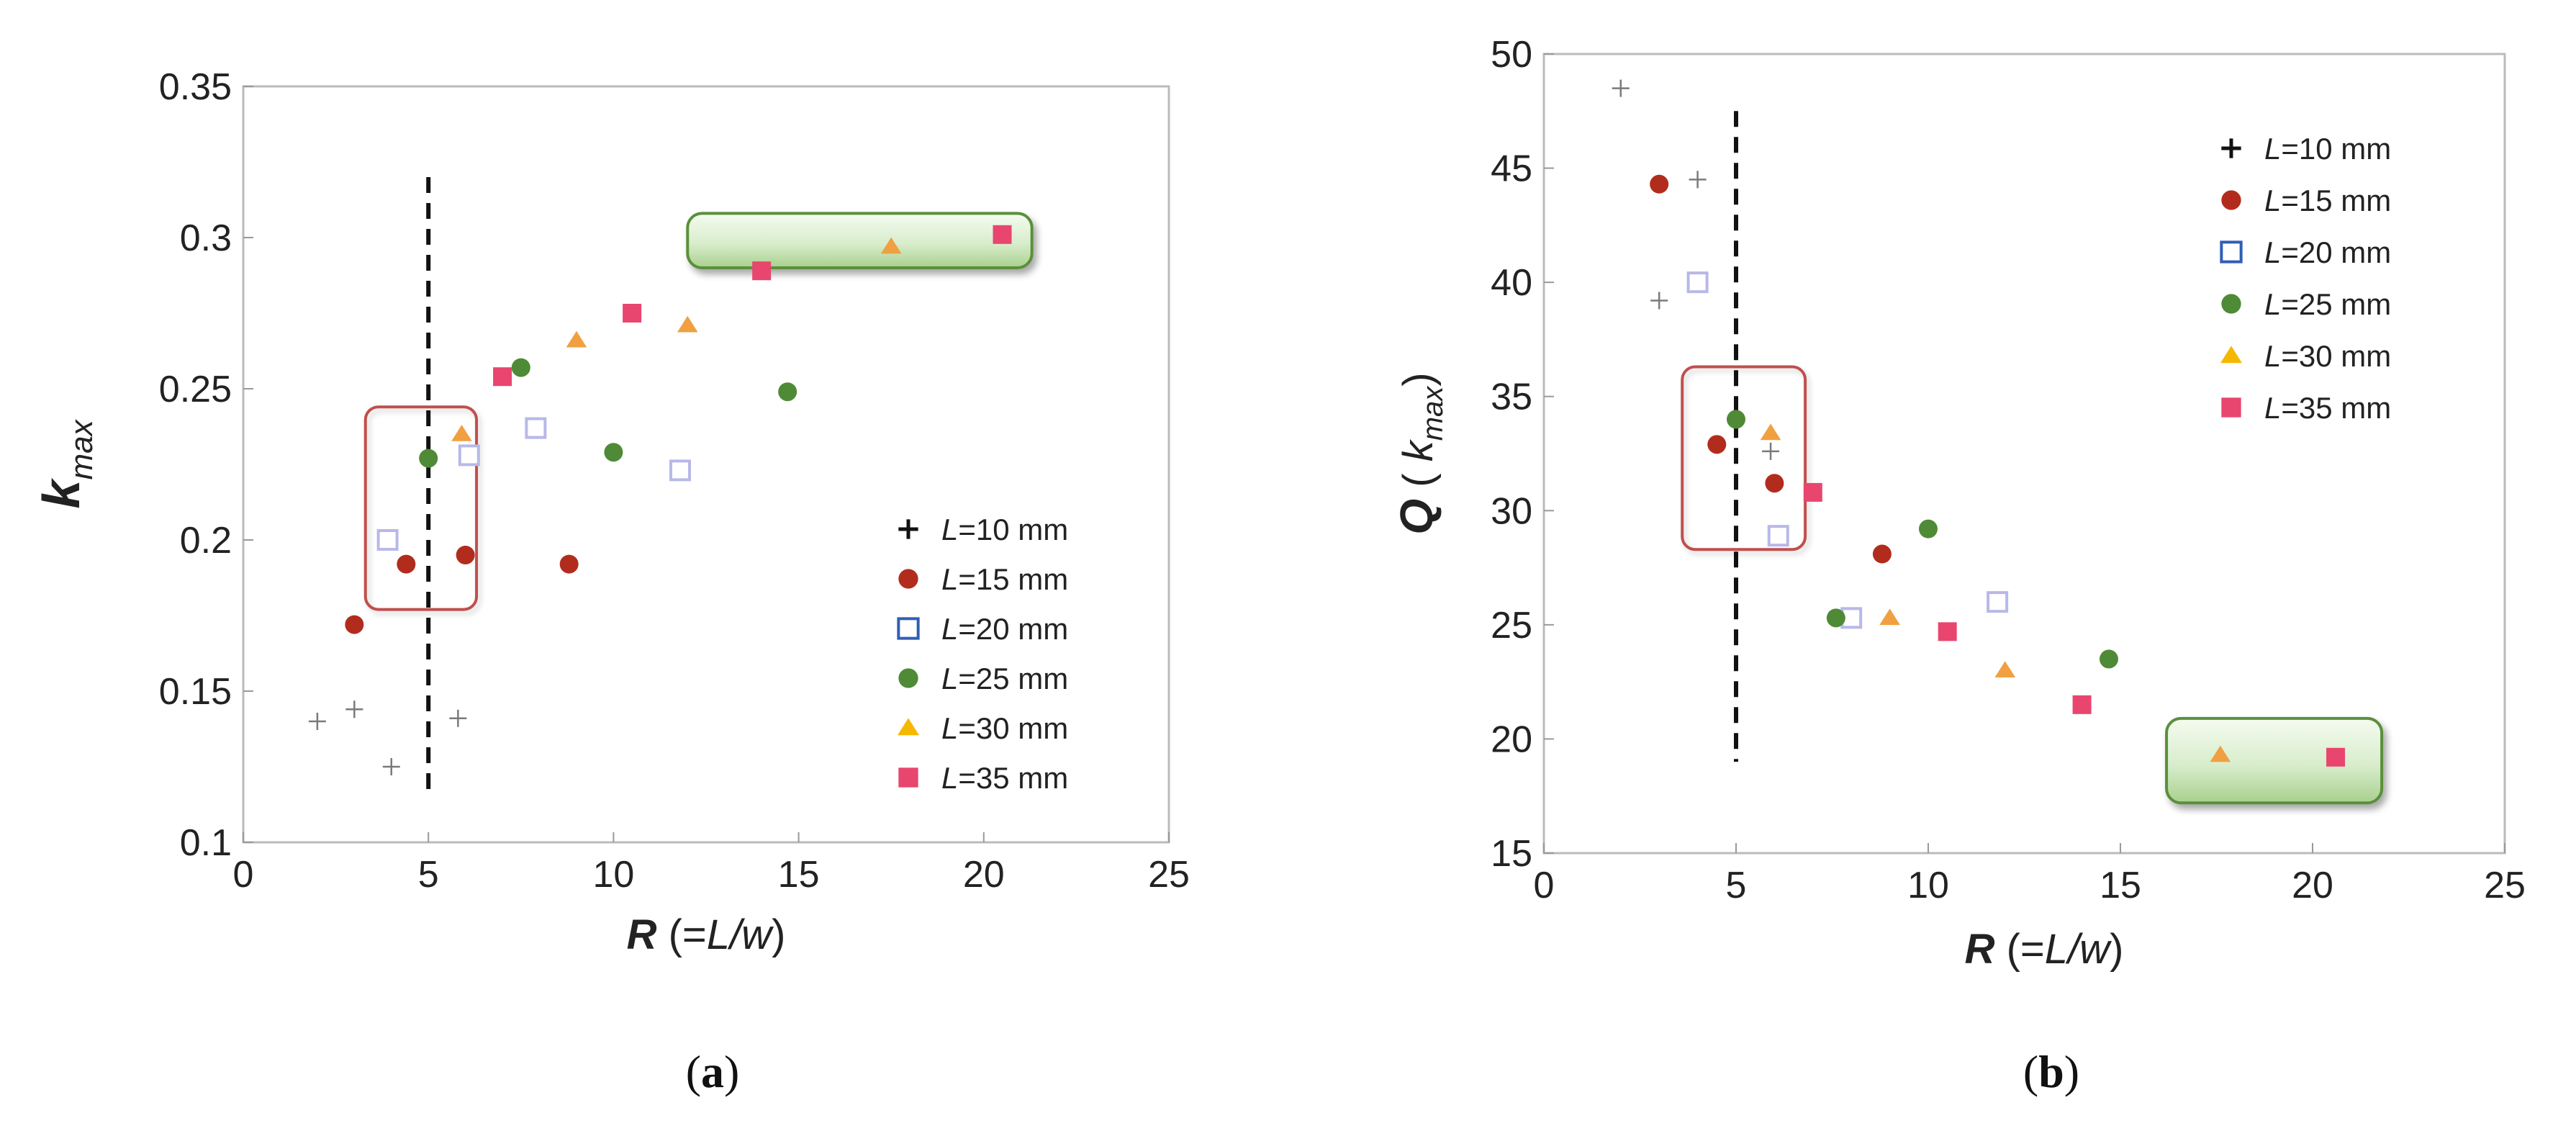 This screenshot has width=2576, height=1131. Describe the element at coordinates (713, 1071) in the screenshot. I see `panel-a-caption: (a)` at that location.